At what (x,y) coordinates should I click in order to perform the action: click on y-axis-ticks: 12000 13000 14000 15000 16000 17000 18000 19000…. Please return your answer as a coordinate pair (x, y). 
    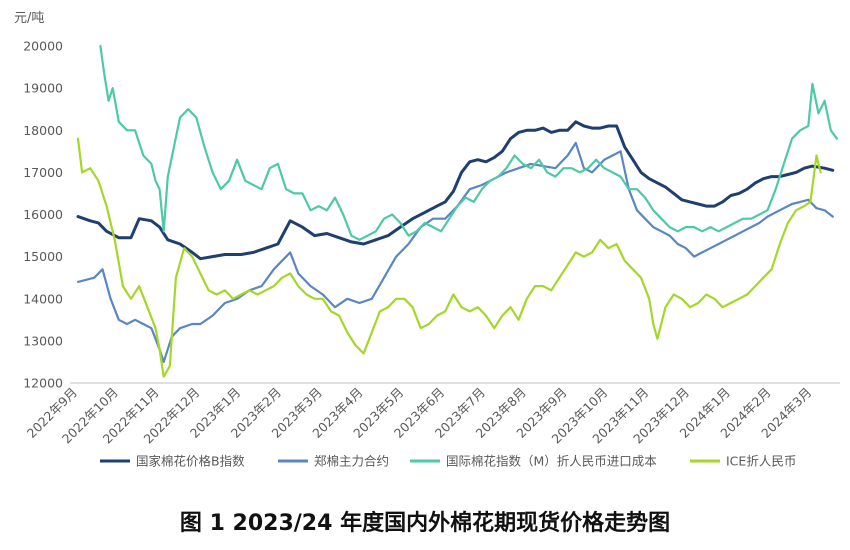
    Looking at the image, I should click on (43, 215).